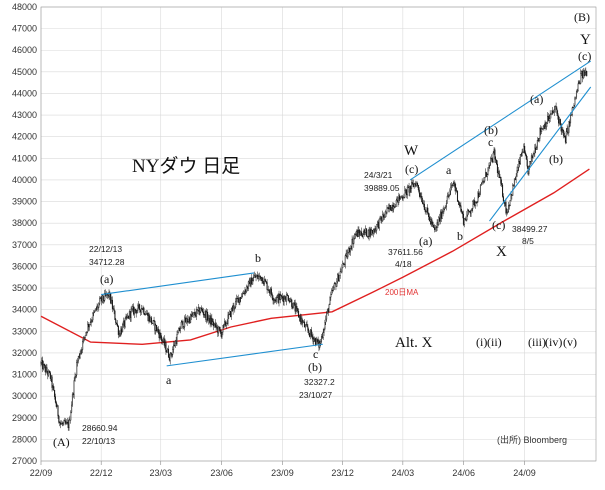  What do you see at coordinates (319, 382) in the screenshot?
I see `low-2023-value: 32327.2` at bounding box center [319, 382].